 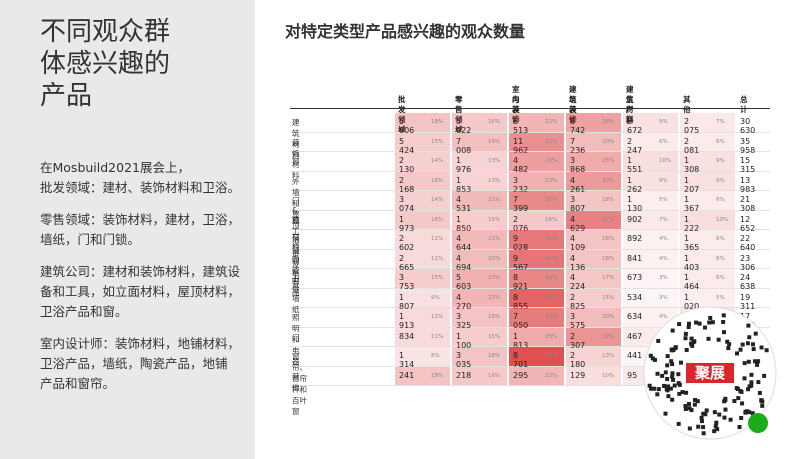 I want to click on row-total: 19 311, so click(x=748, y=301).